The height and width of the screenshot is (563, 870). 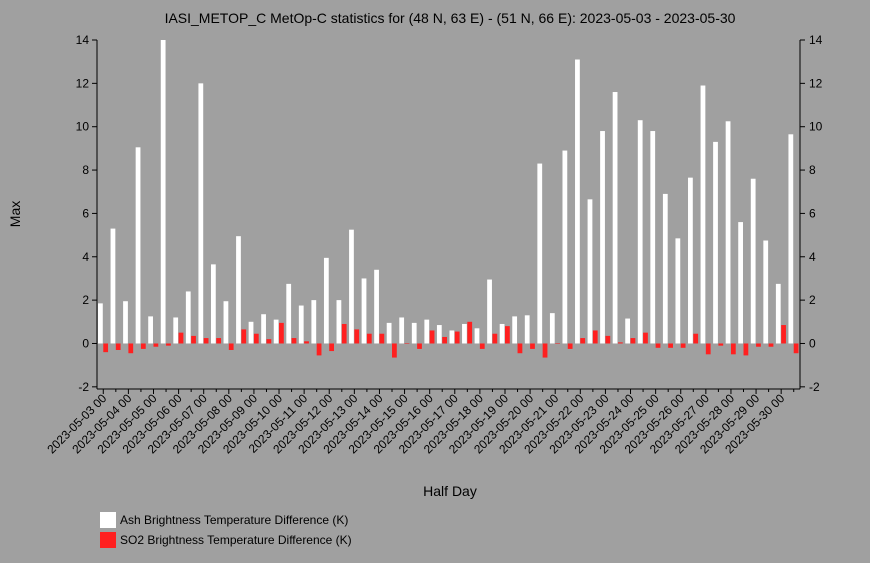 What do you see at coordinates (812, 257) in the screenshot?
I see `y2-tick-label: 4` at bounding box center [812, 257].